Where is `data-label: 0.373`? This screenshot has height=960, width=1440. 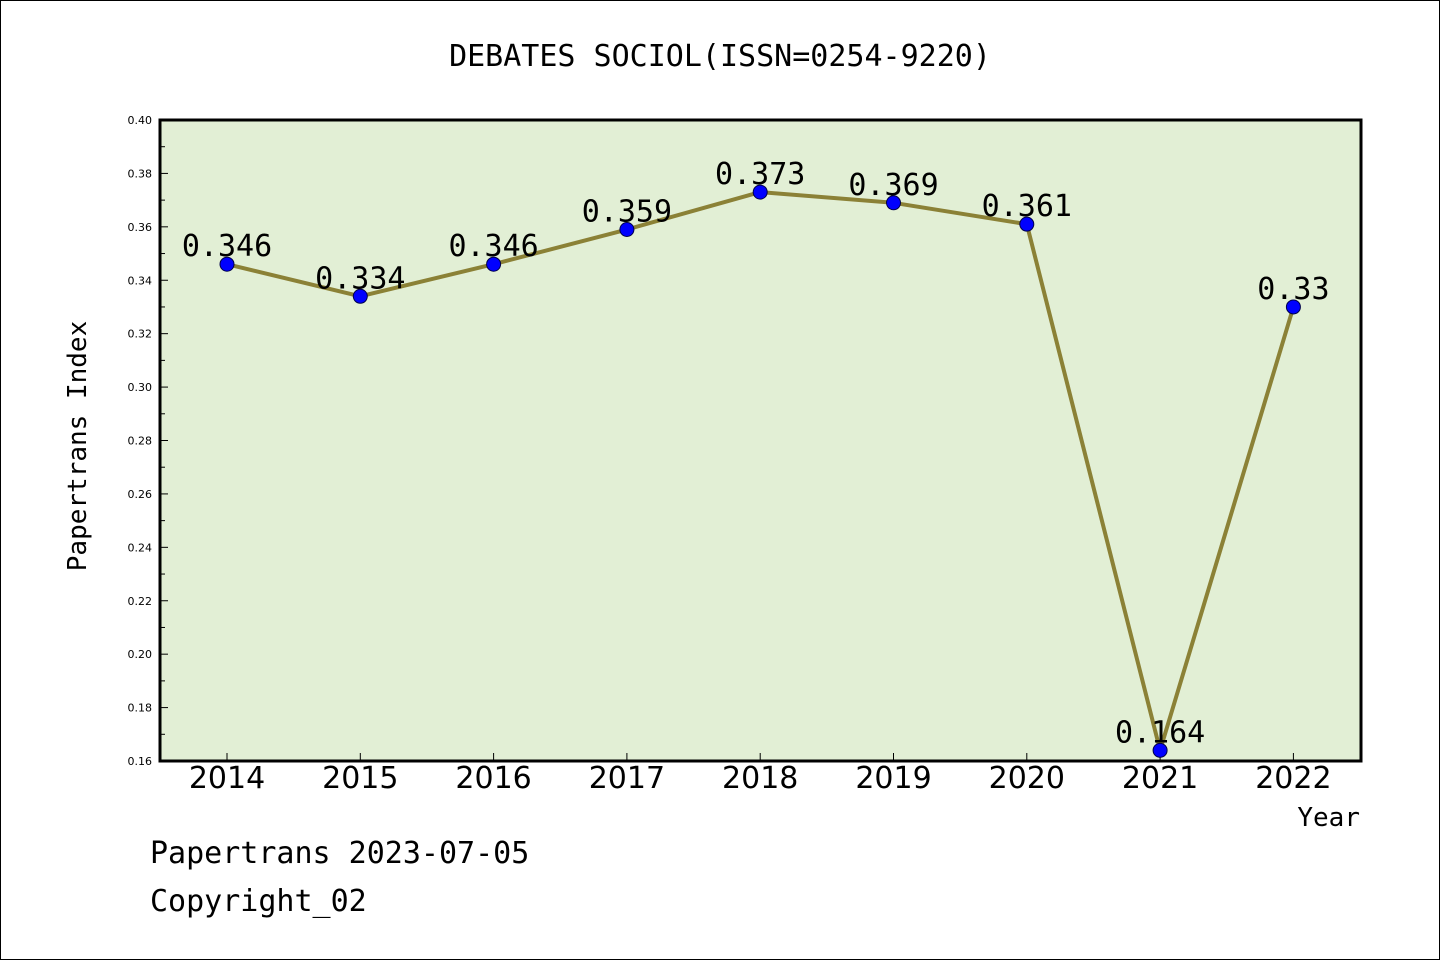 data-label: 0.373 is located at coordinates (760, 174).